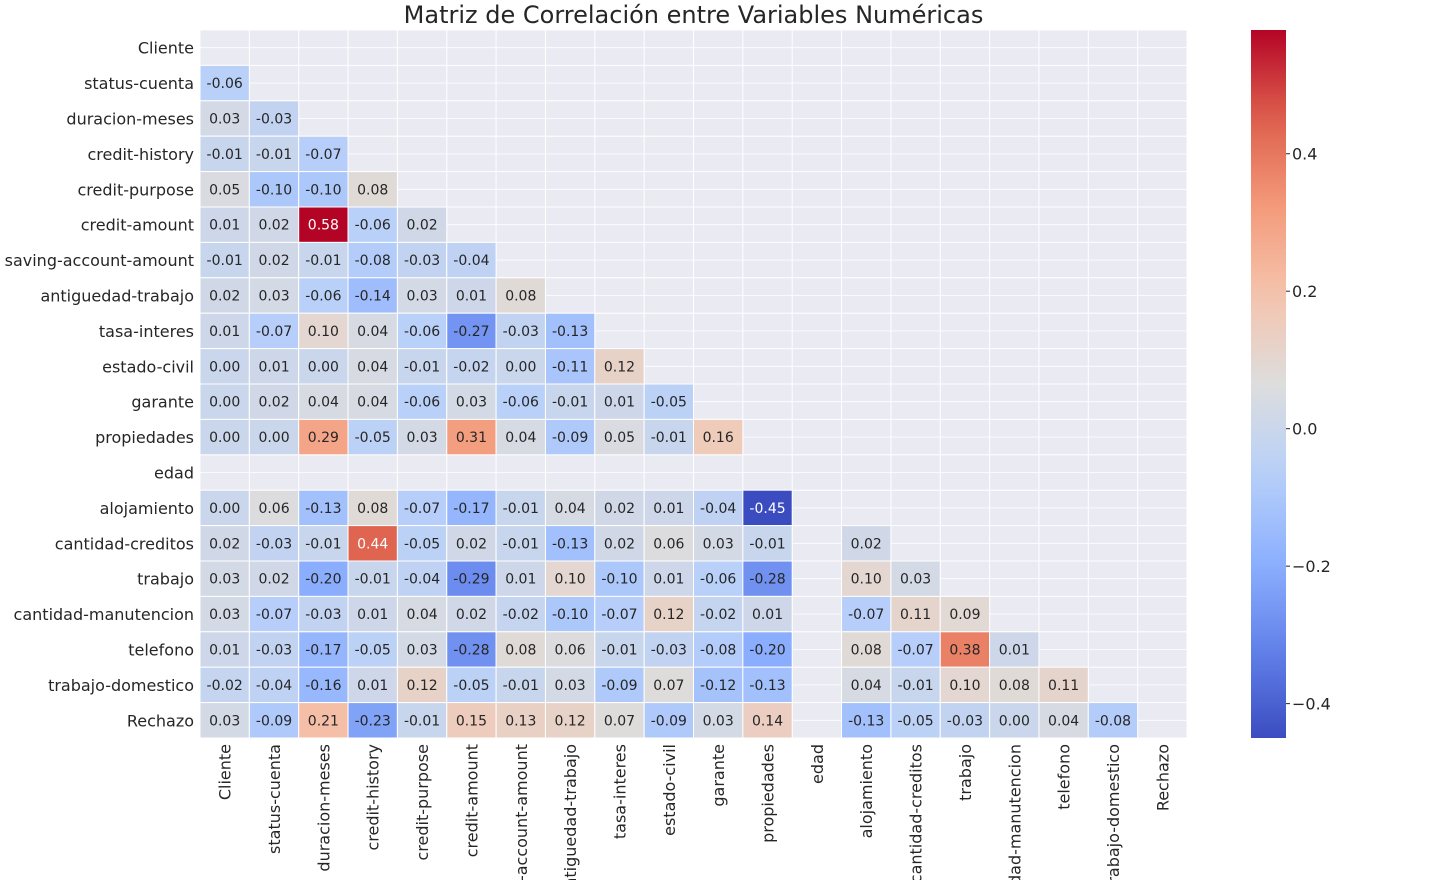  I want to click on heatmap-cell-duracion-meses-Cliente, so click(224, 118).